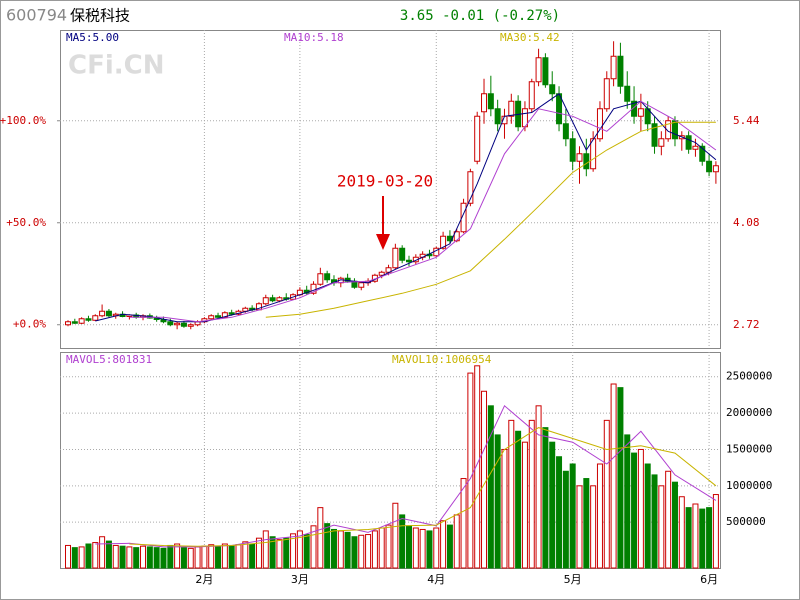 Image resolution: width=800 pixels, height=600 pixels. Describe the element at coordinates (385, 181) in the screenshot. I see `annotation: 2019-03-20` at that location.